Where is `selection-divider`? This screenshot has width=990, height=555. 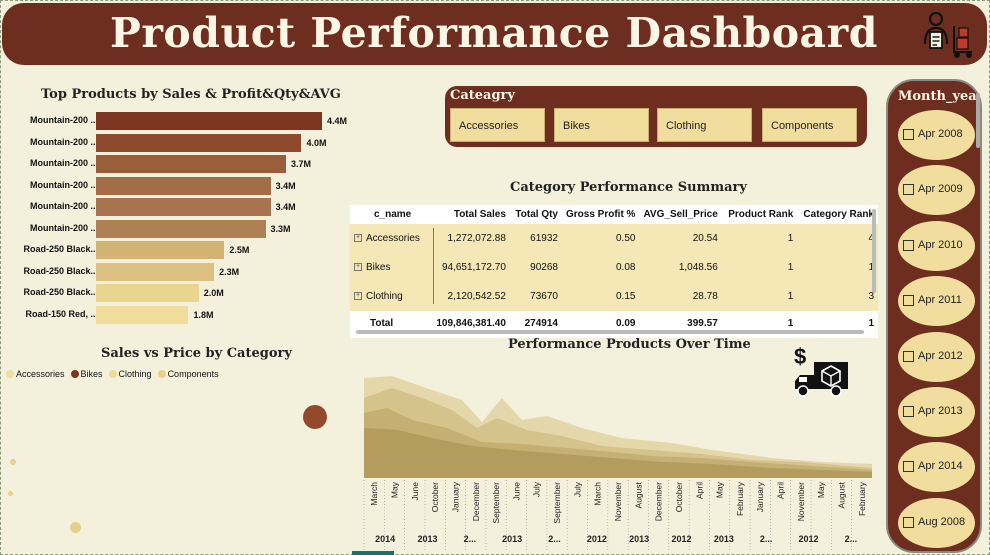
selection-divider is located at coordinates (433, 266).